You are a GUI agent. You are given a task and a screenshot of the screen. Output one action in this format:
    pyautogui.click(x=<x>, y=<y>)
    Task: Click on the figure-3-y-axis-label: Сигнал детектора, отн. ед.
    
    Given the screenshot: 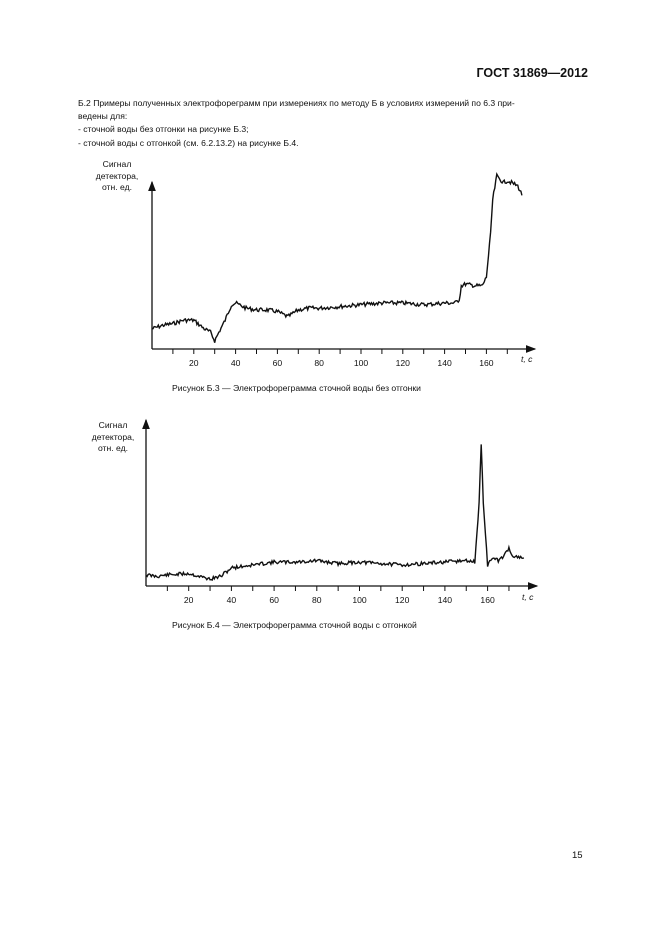 What is the action you would take?
    pyautogui.click(x=117, y=176)
    